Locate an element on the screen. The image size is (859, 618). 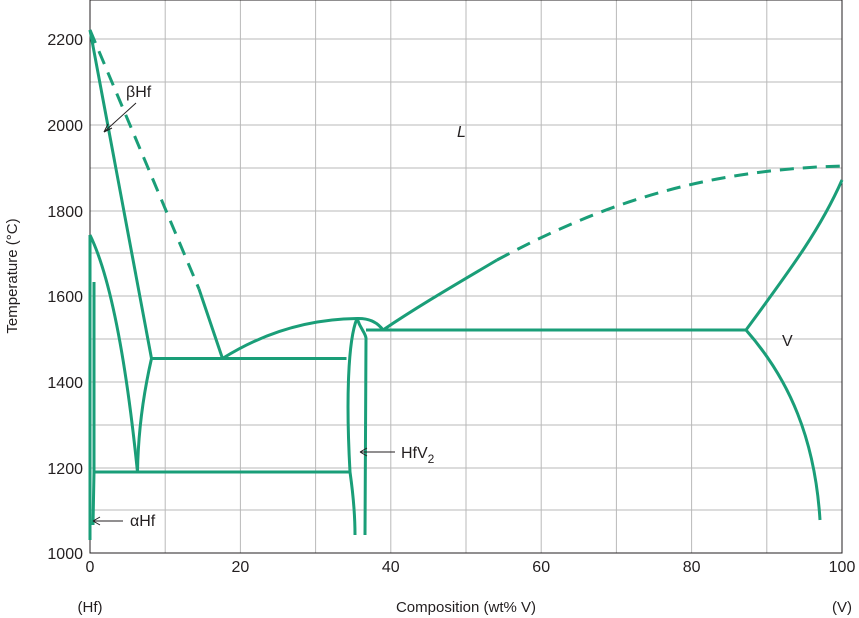
alpha-hf-boundary is located at coordinates (113, 353).